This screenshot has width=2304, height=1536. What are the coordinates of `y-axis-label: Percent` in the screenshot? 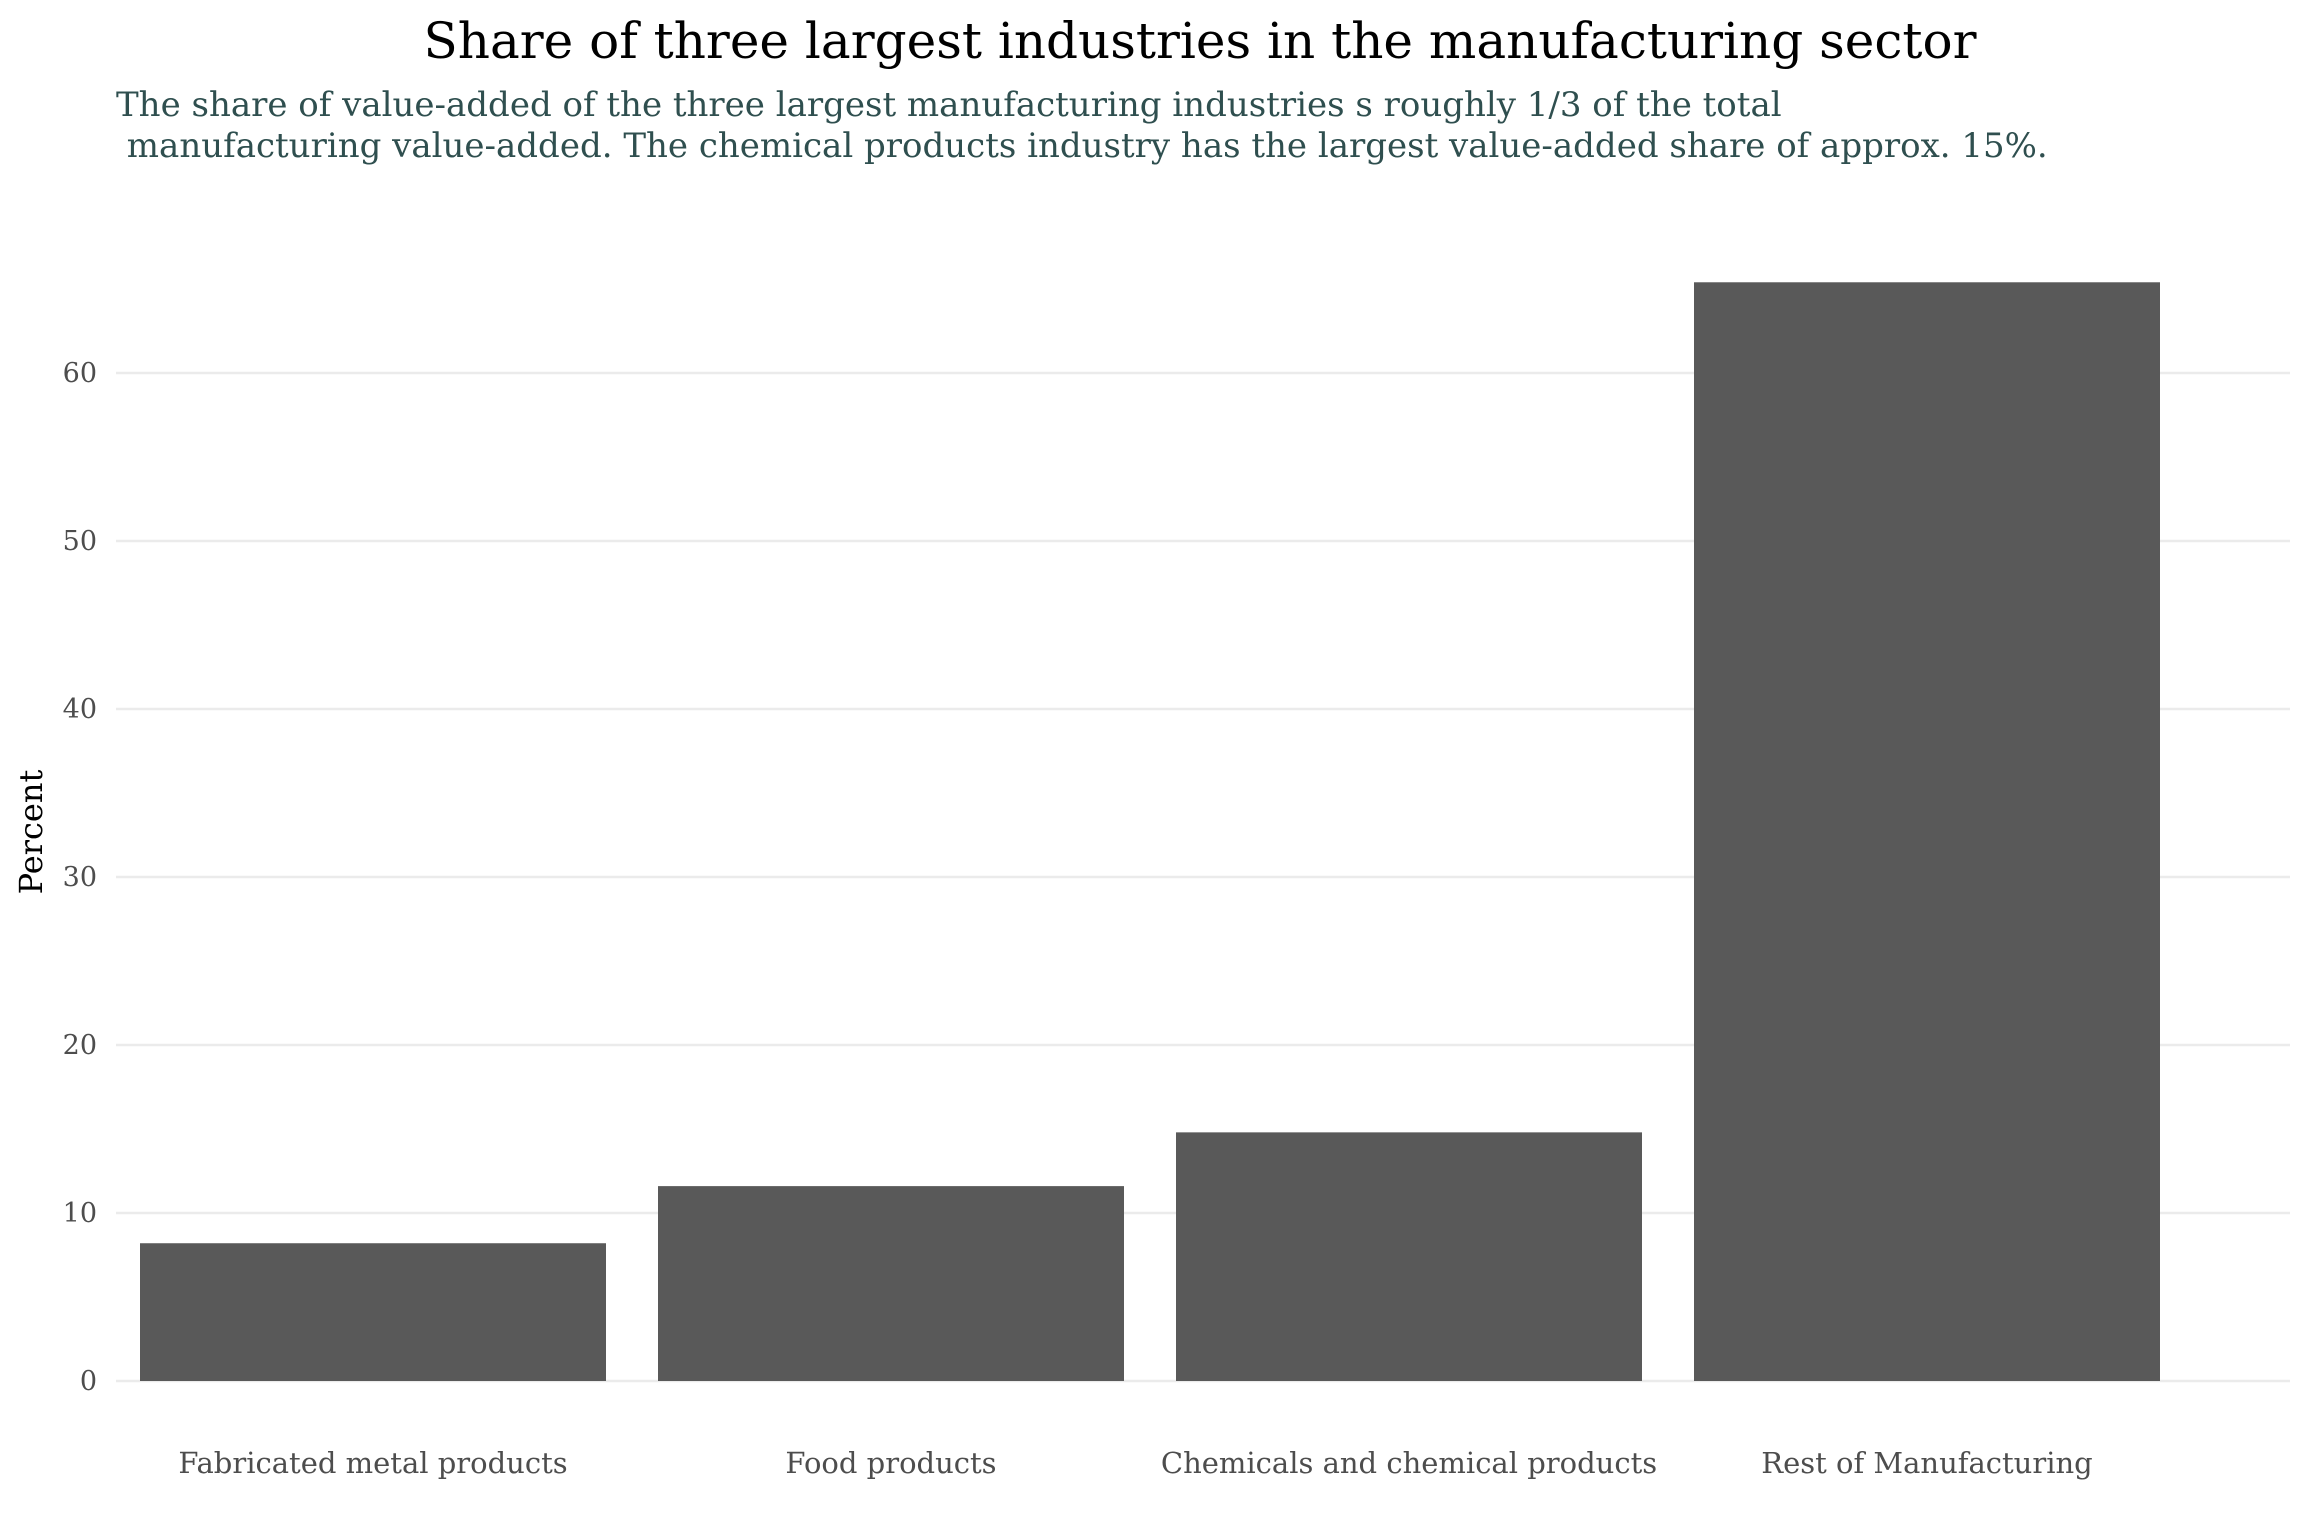 It's located at (31, 832).